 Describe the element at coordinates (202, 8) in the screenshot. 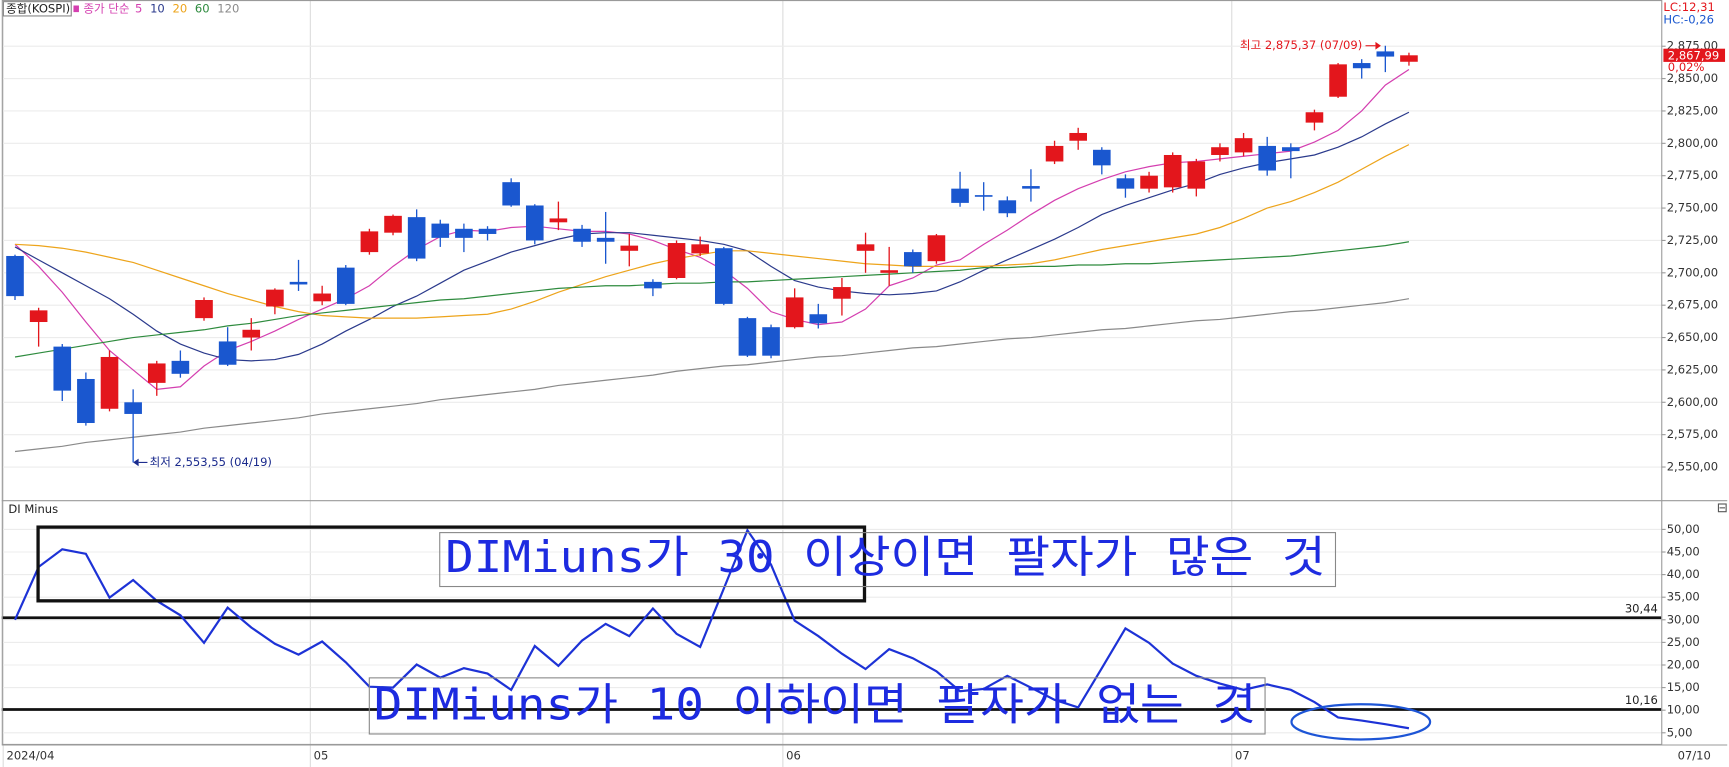

I see `legend-entry: 60` at that location.